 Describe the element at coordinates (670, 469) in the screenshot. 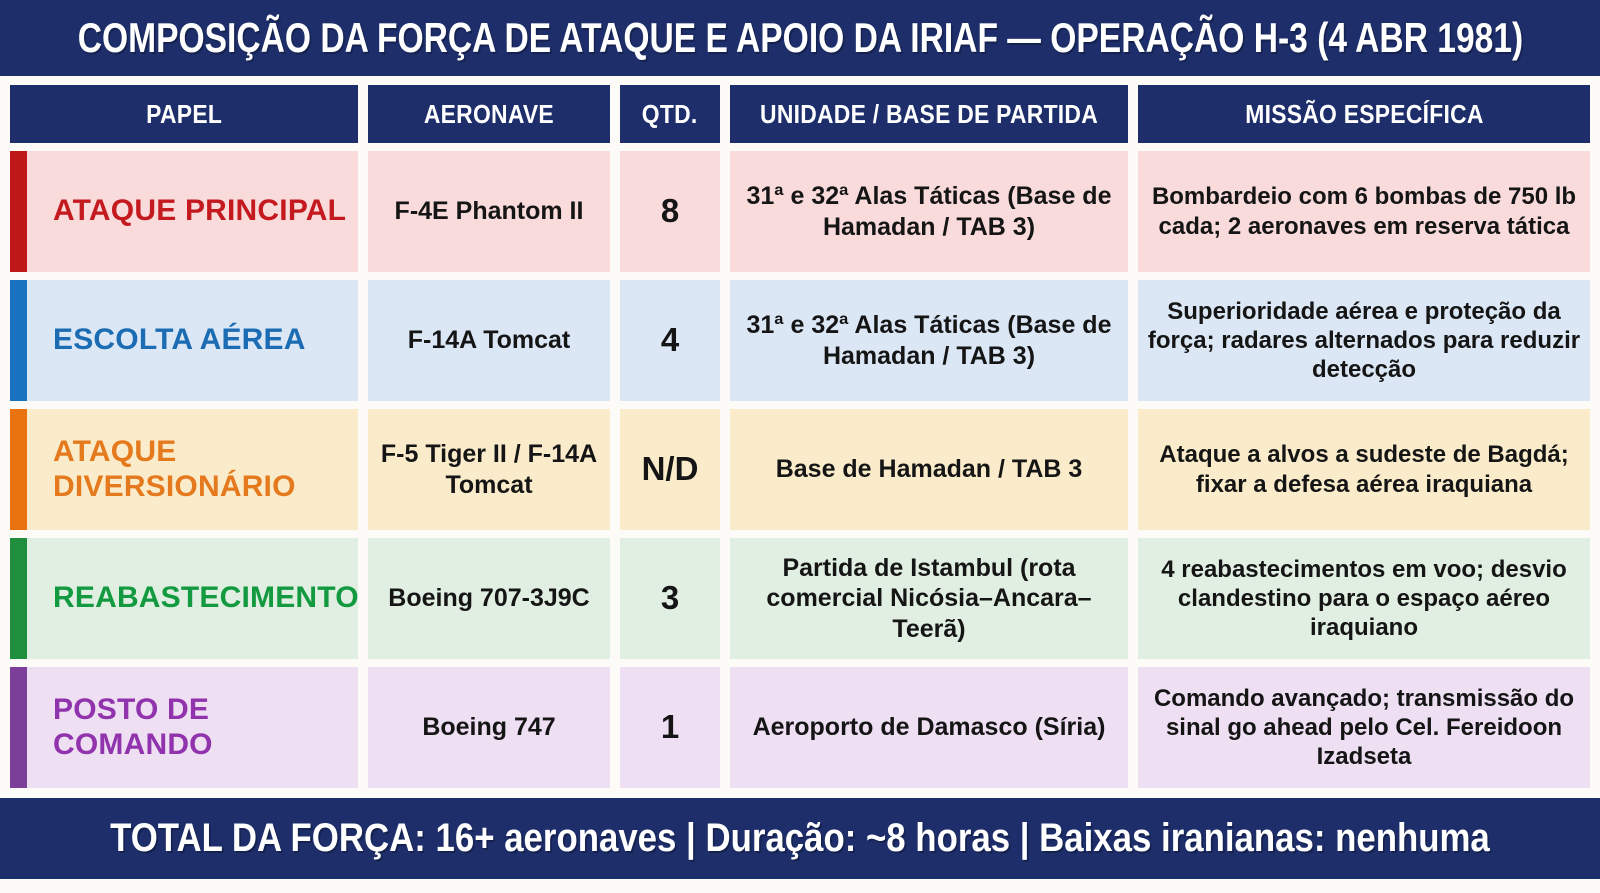

I see `row-ataque-diversionario-qtd: N/D` at that location.